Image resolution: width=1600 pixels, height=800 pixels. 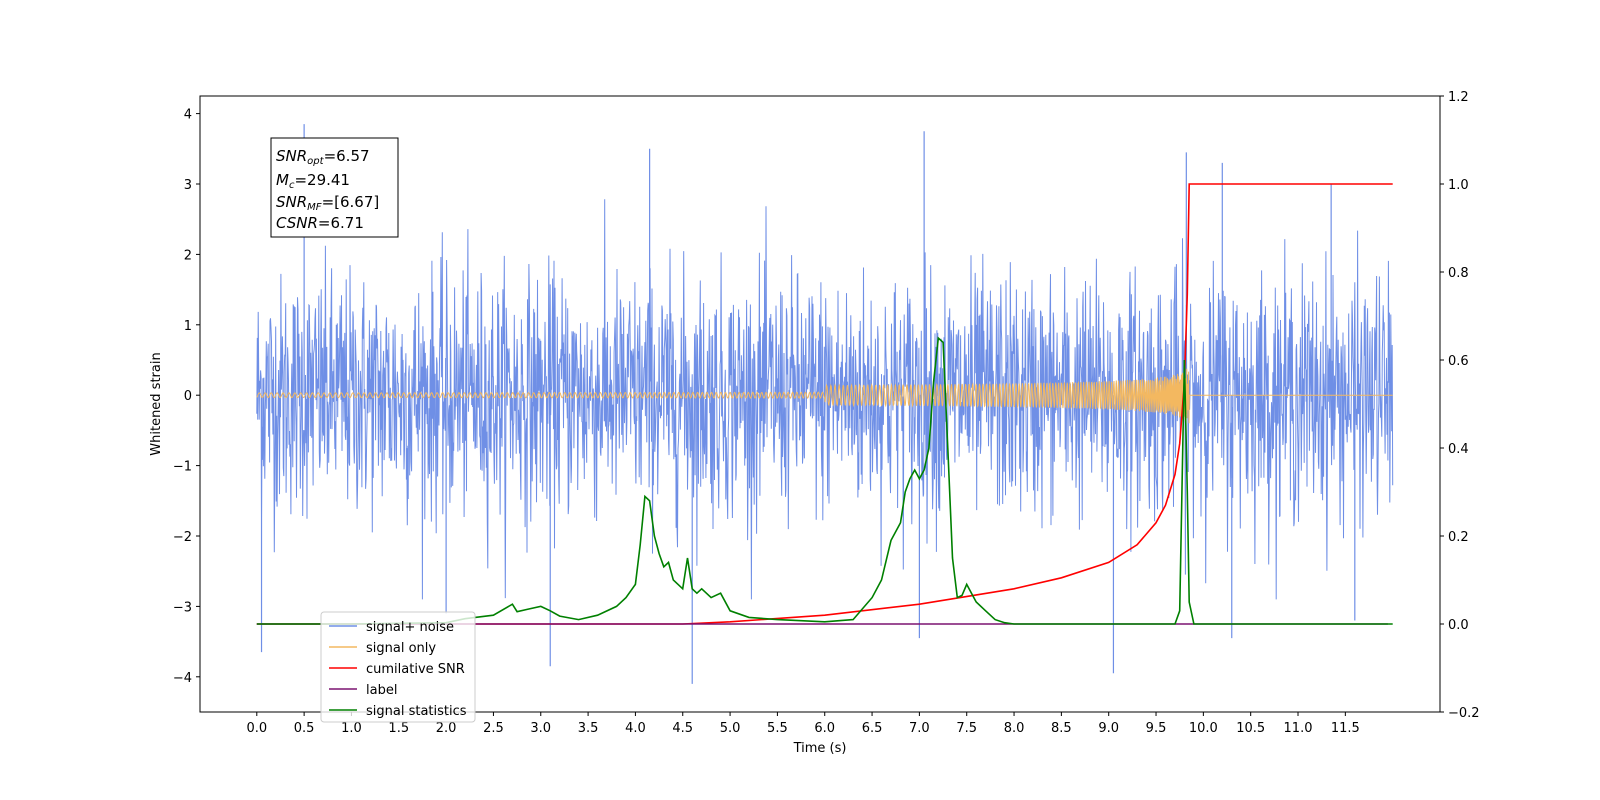 What do you see at coordinates (188, 115) in the screenshot?
I see `y-tick-label-0: 4` at bounding box center [188, 115].